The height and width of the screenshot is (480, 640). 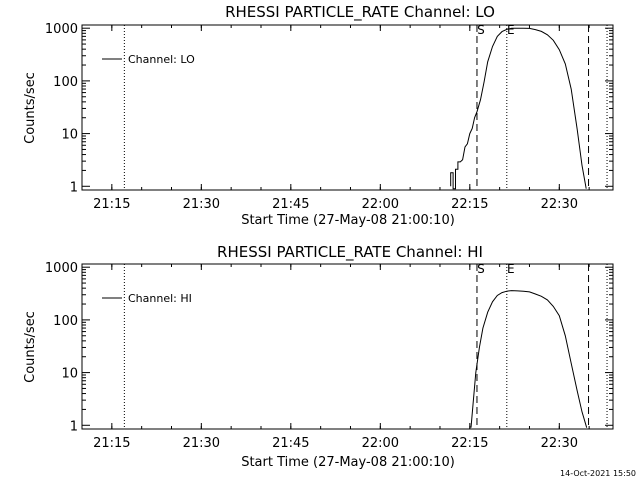 I want to click on chart-title: RHESSI PARTICLE_RATE Channel: HI, so click(x=350, y=252).